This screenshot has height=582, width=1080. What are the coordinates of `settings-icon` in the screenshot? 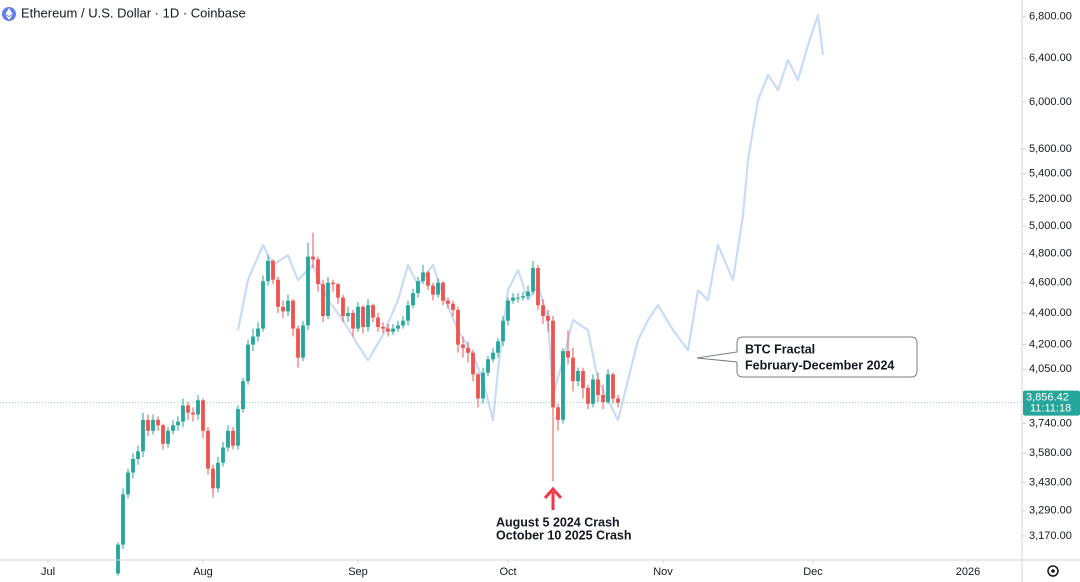 It's located at (1053, 571).